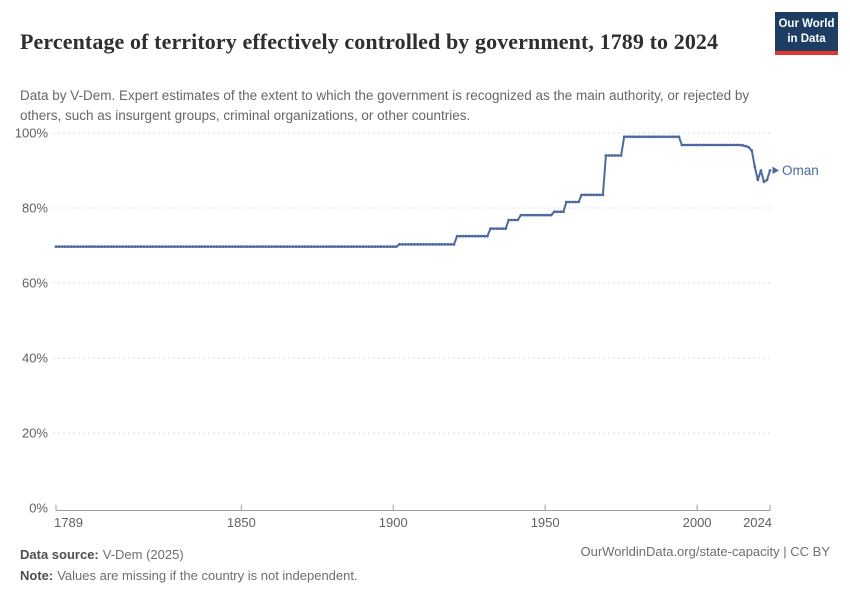 The width and height of the screenshot is (850, 600). I want to click on note-label: Note:, so click(37, 576).